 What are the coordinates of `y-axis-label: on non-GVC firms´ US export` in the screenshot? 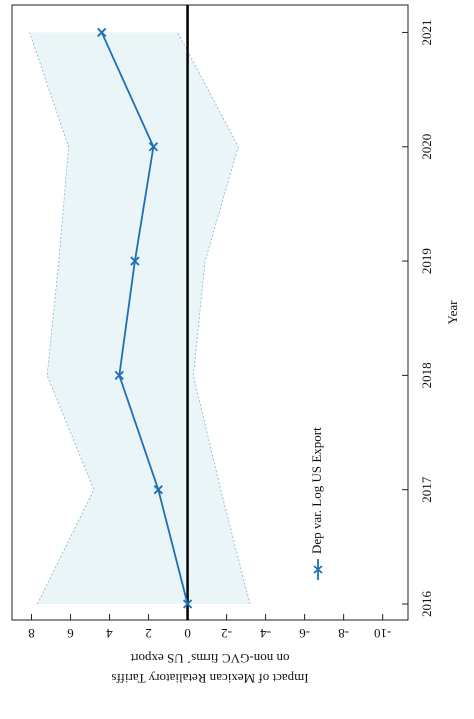 It's located at (209, 658).